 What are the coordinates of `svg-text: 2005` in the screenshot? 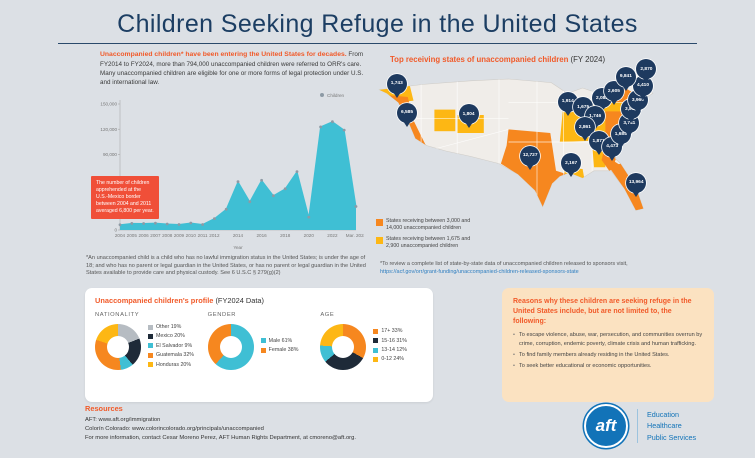 It's located at (132, 235).